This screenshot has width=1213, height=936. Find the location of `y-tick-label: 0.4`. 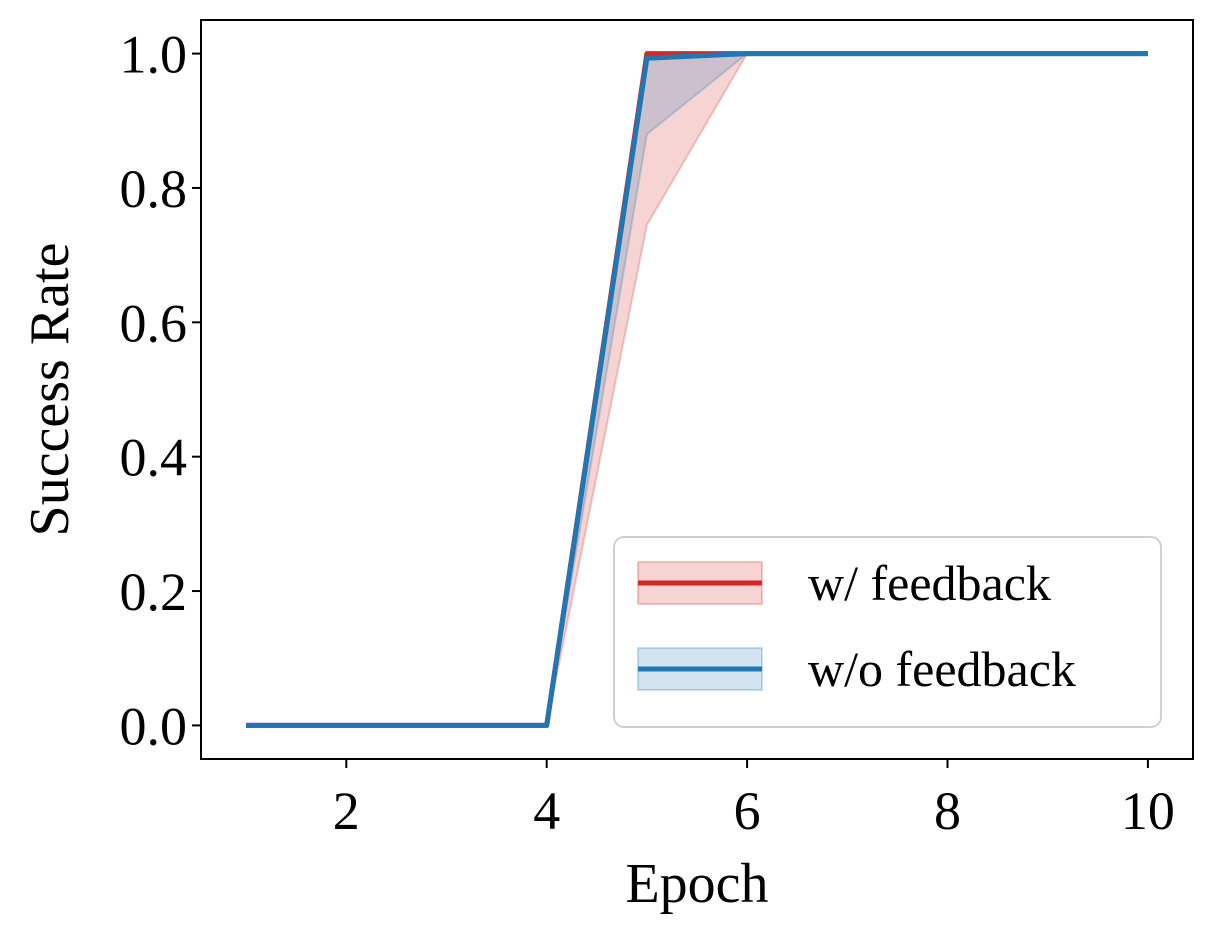

y-tick-label: 0.4 is located at coordinates (154, 458).